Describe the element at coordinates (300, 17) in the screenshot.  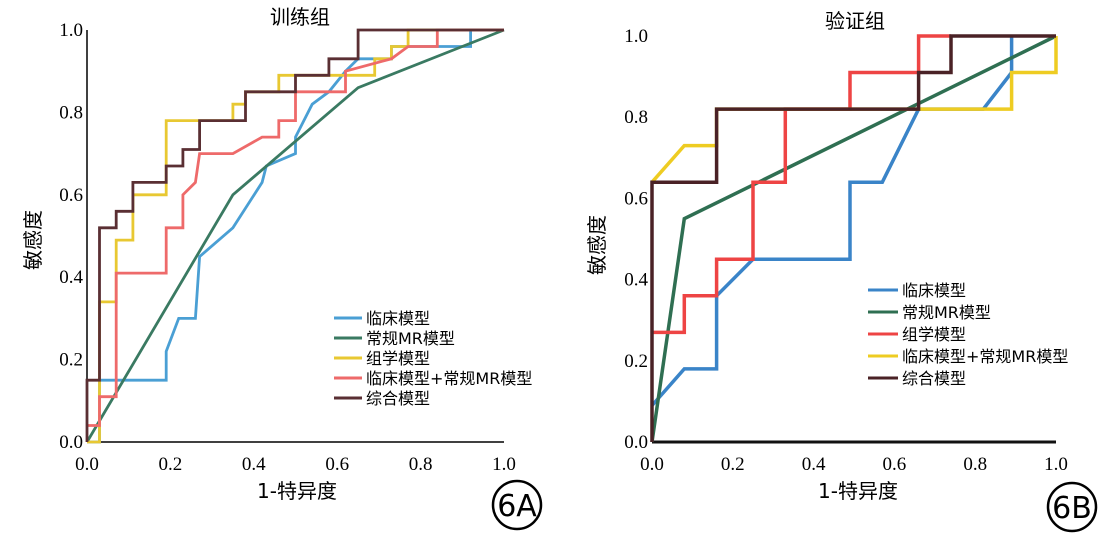
I see `chart-title: 训练组` at that location.